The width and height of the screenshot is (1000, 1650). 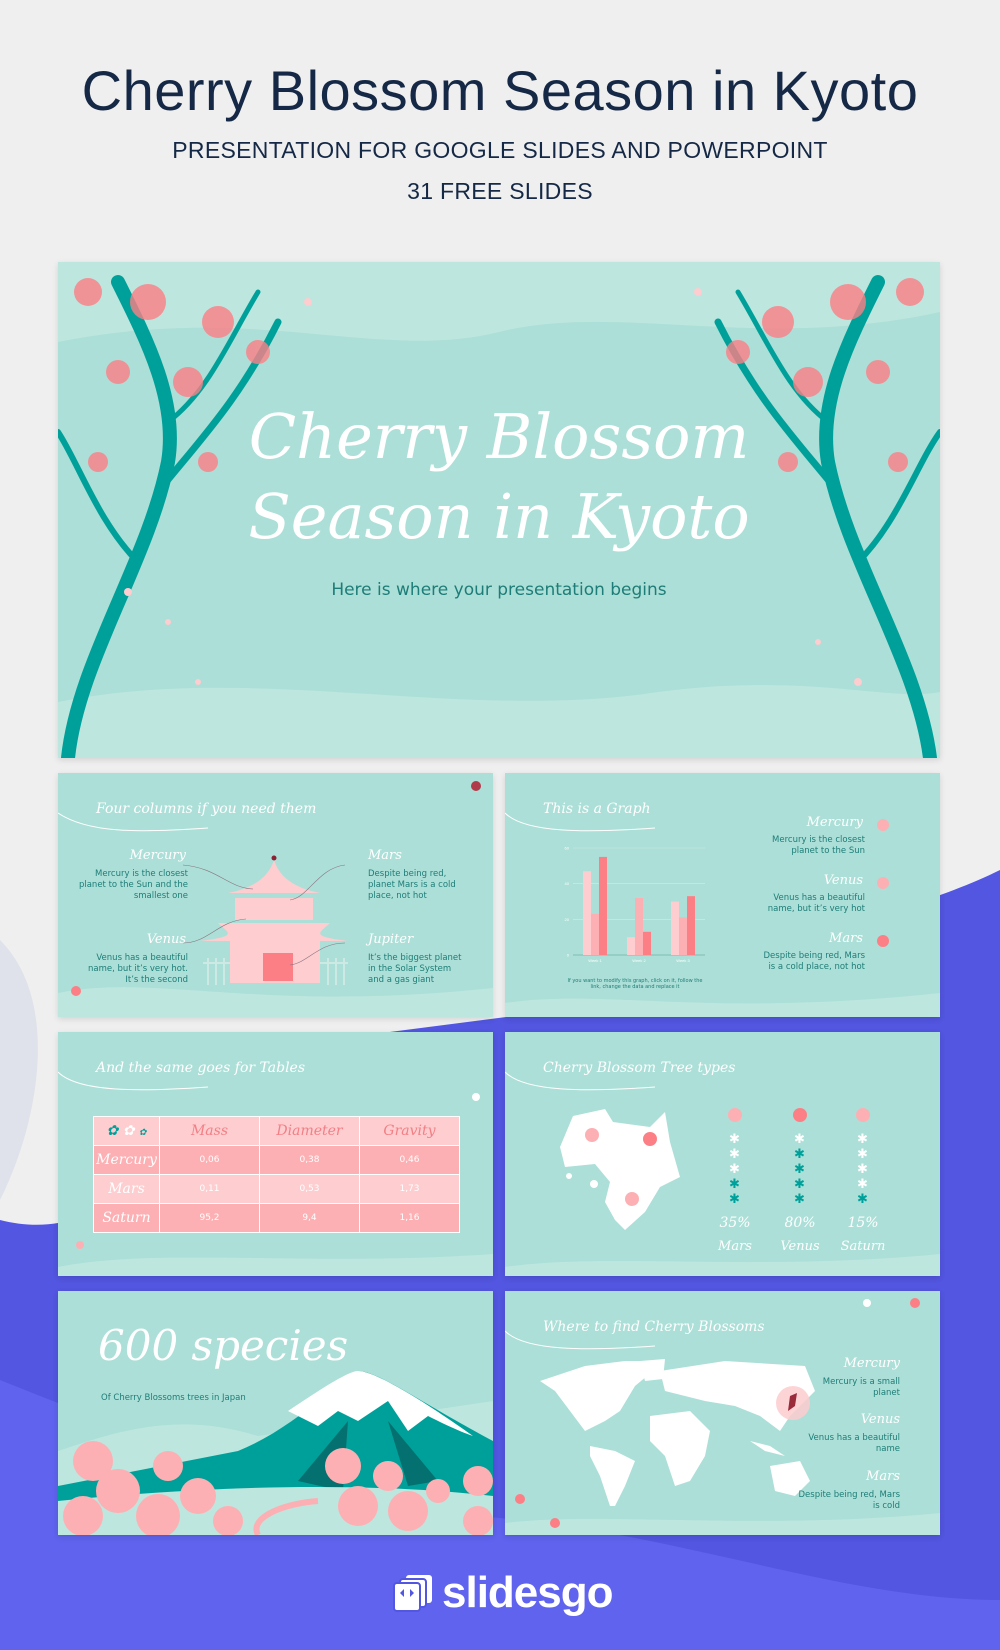 I want to click on table-row: Mercury 0,06 0,38 0,46, so click(x=276, y=1160).